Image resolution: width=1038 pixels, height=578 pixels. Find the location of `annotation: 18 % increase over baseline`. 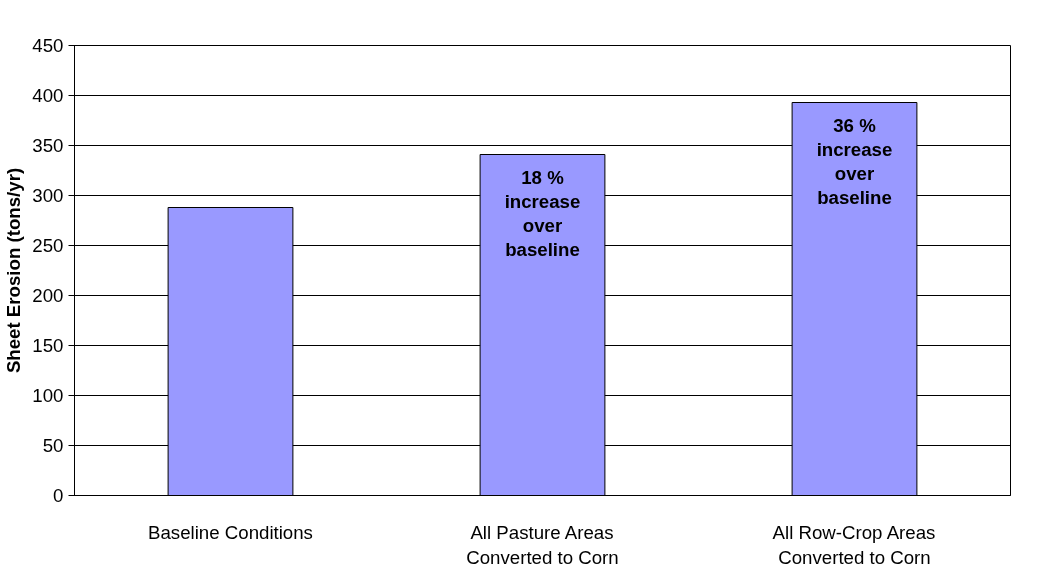

annotation: 18 % increase over baseline is located at coordinates (542, 213).